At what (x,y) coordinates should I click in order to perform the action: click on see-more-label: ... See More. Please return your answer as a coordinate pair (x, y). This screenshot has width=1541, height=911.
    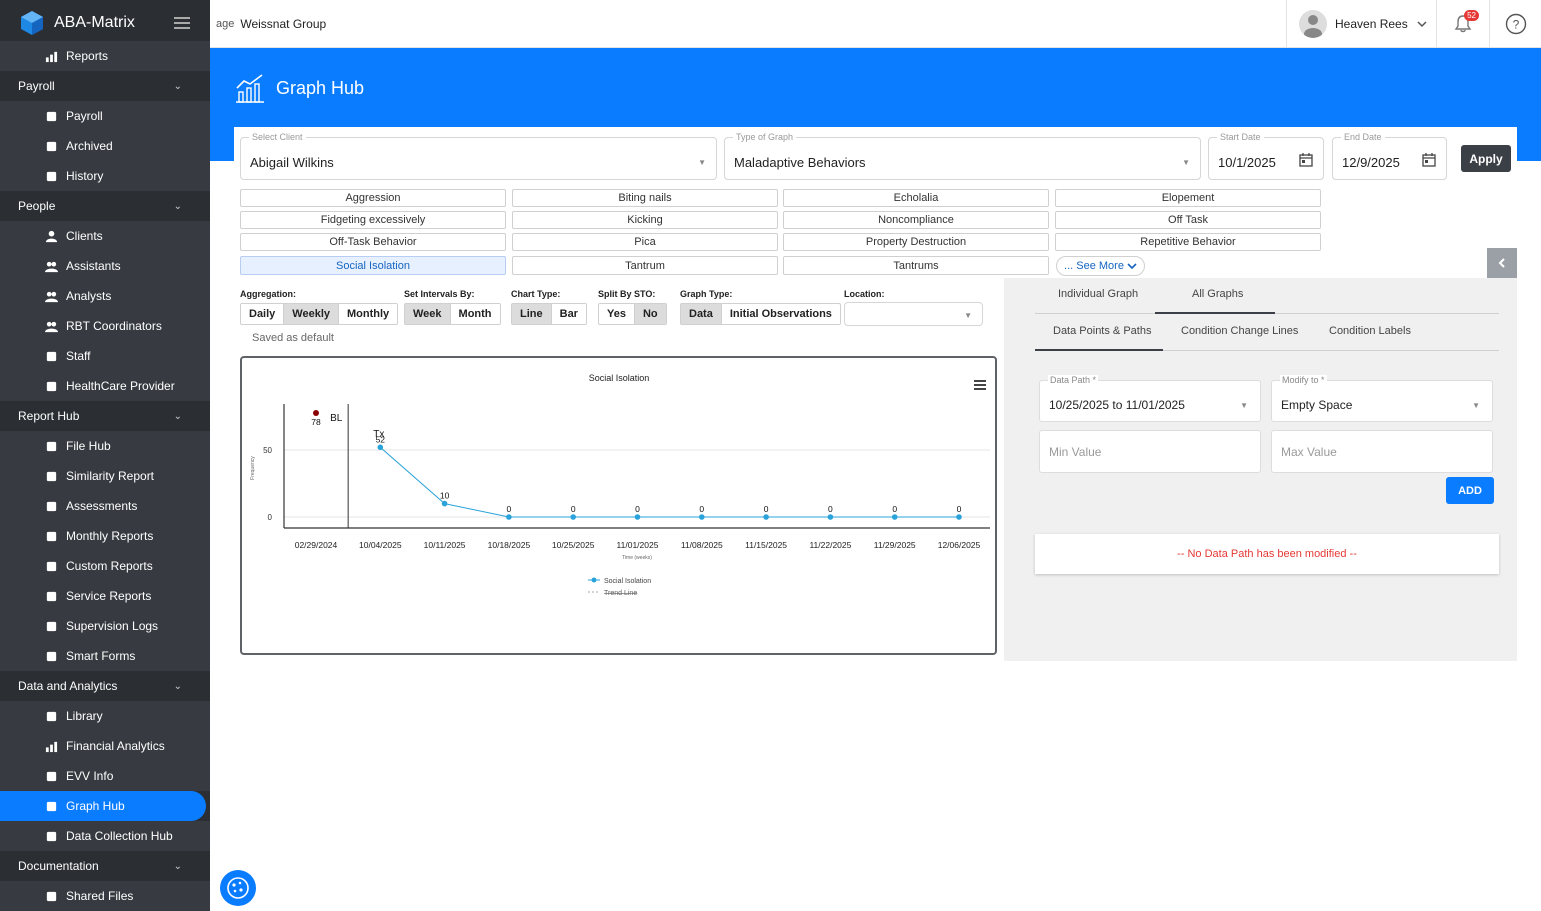
    Looking at the image, I should click on (1094, 266).